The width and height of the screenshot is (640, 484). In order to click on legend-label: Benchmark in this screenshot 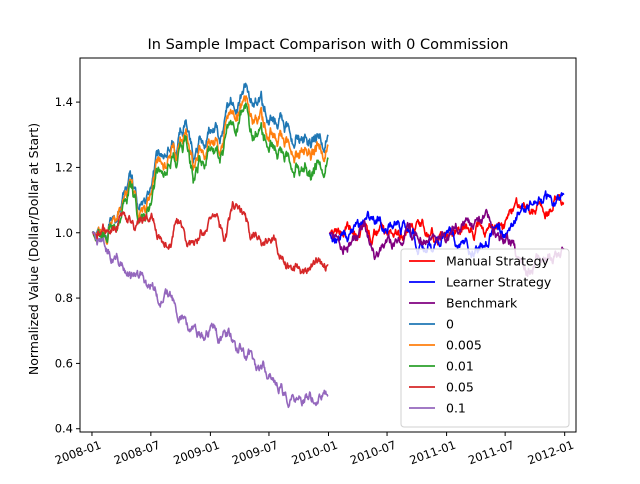, I will do `click(482, 303)`.